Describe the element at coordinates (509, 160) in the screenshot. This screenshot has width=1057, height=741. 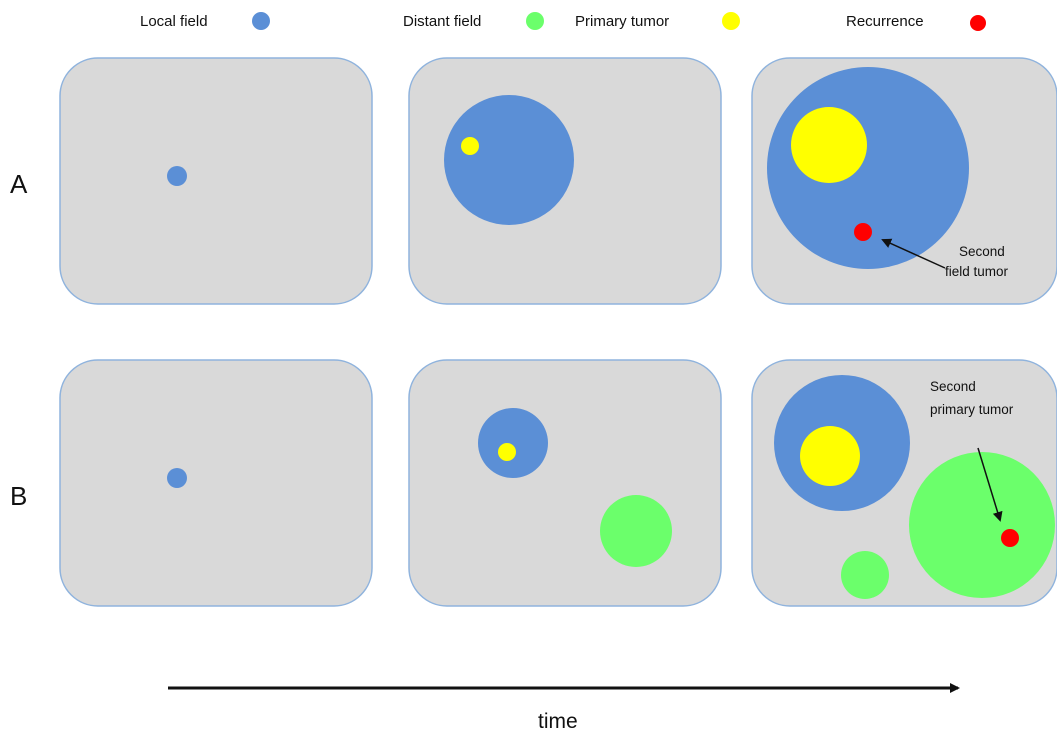
I see `local-field-a2` at that location.